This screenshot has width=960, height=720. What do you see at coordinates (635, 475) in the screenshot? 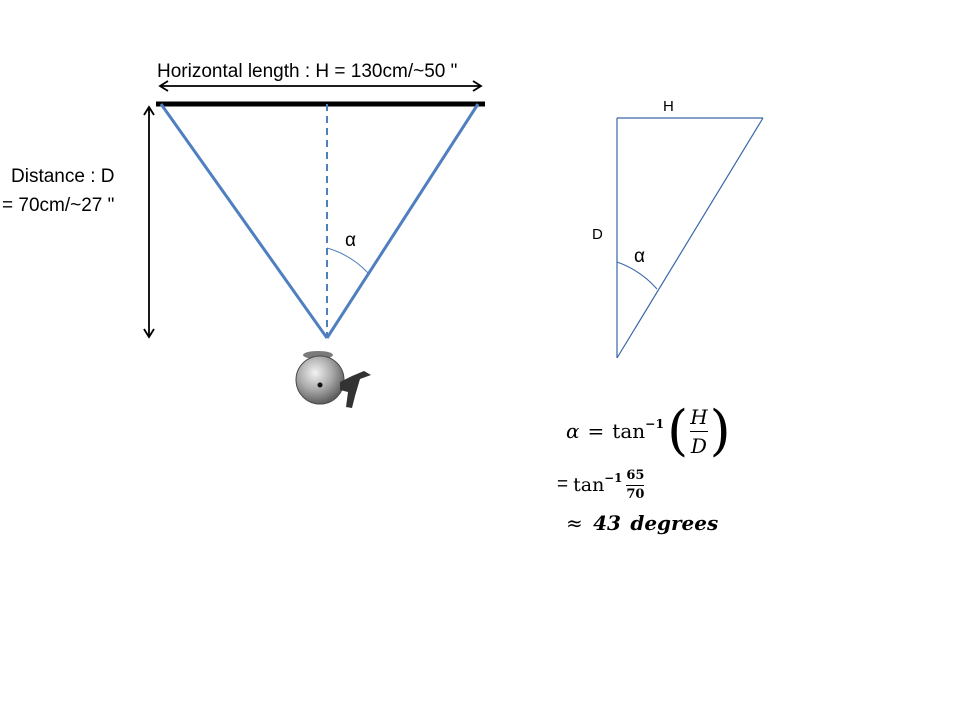
I see `formula-line2-numerator: 65` at bounding box center [635, 475].